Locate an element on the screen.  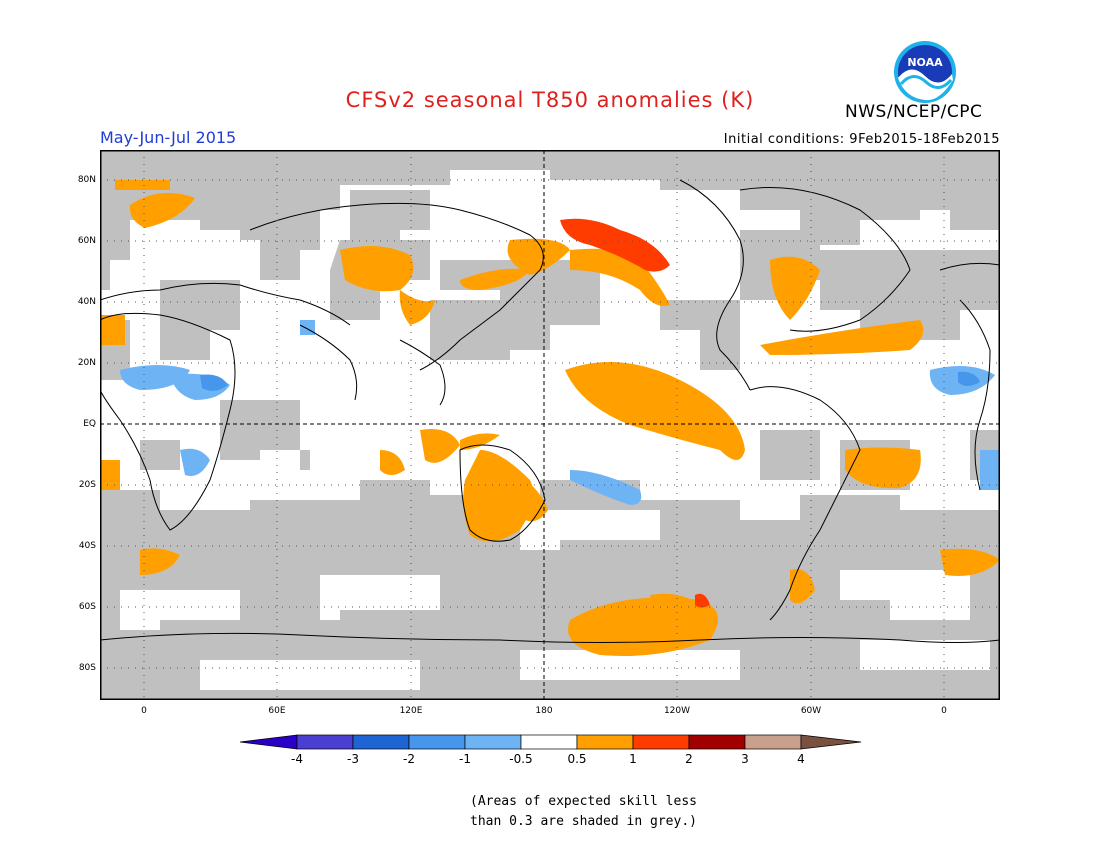
legend-label: 1 is located at coordinates (633, 759).